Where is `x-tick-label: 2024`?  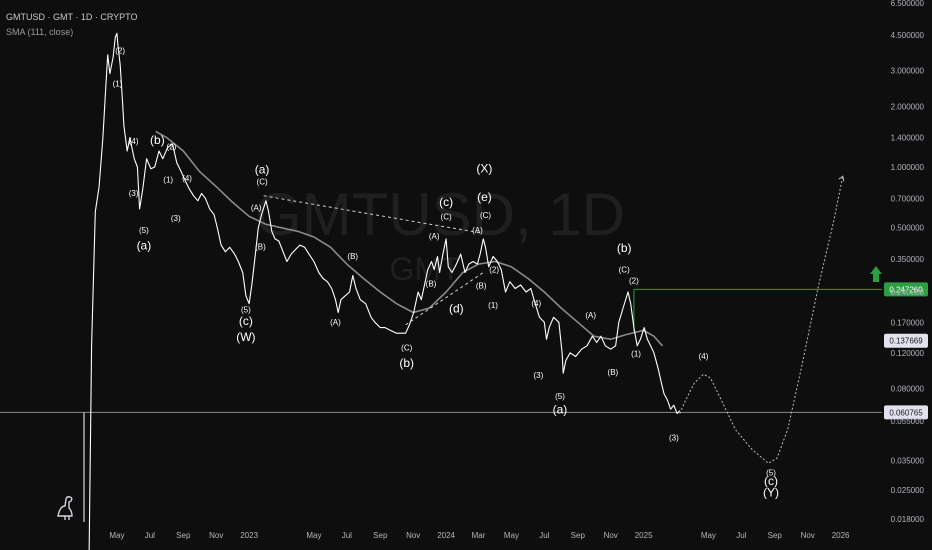 x-tick-label: 2024 is located at coordinates (446, 535).